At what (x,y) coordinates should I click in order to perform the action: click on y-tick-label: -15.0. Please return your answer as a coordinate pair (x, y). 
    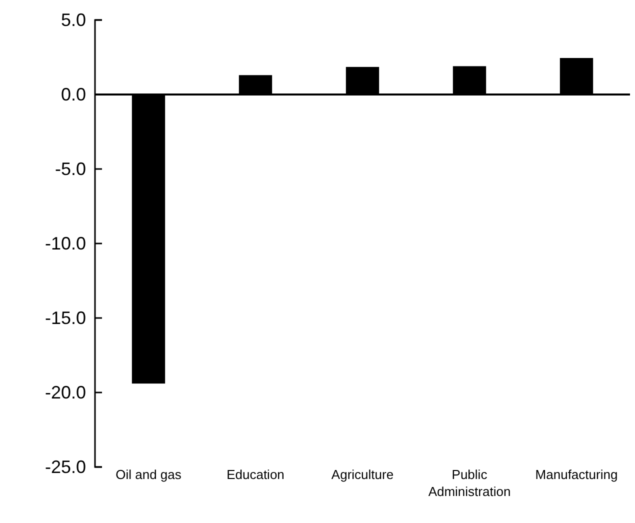
    Looking at the image, I should click on (65, 318).